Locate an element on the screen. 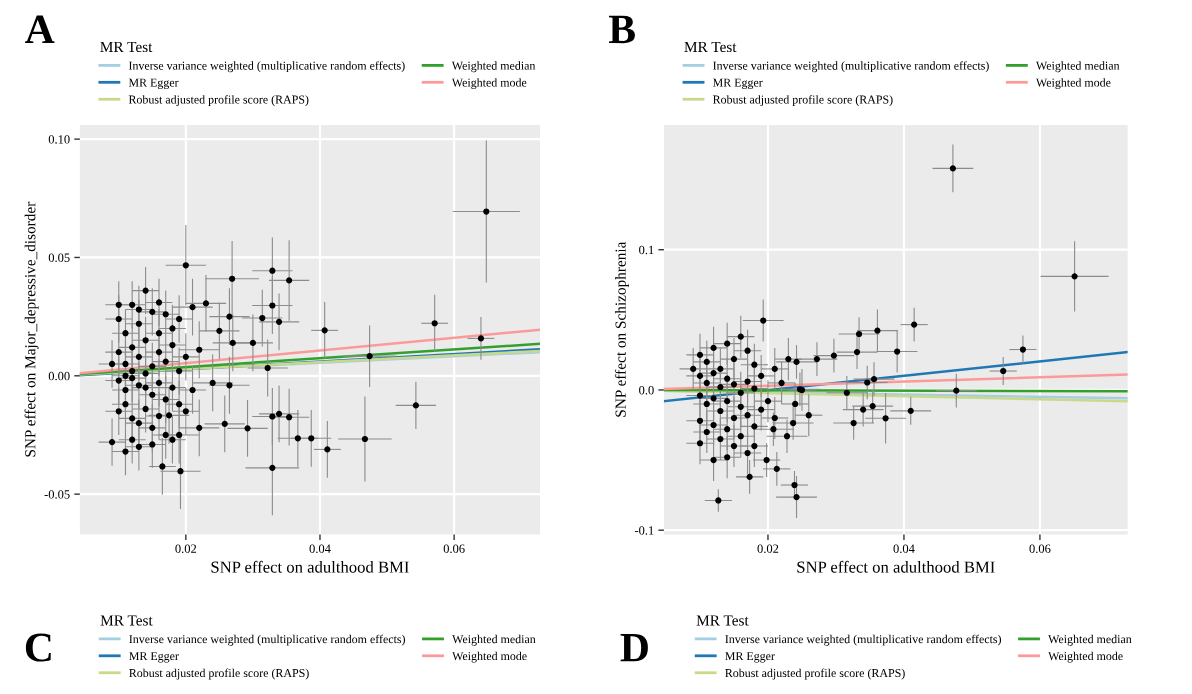  chart-title: B is located at coordinates (621, 29).